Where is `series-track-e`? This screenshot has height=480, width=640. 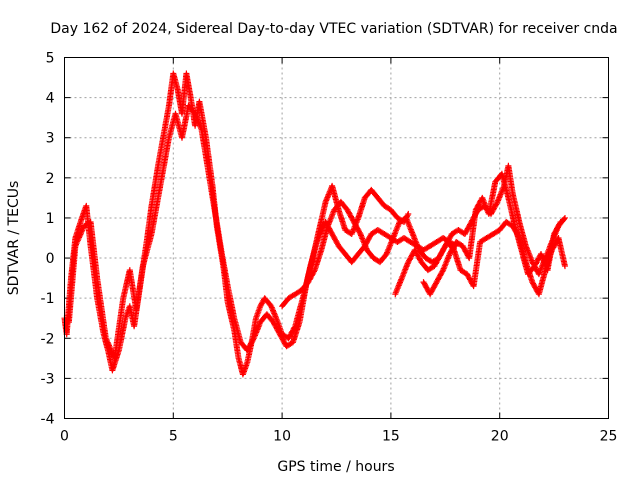
series-track-e is located at coordinates (492, 234).